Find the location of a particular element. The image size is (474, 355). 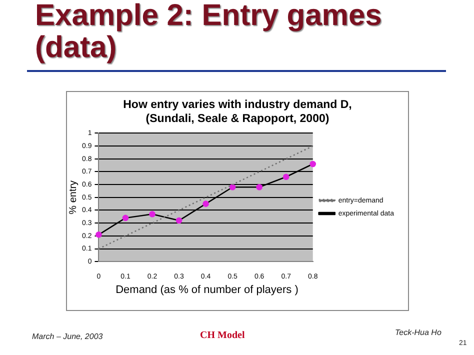

line-series is located at coordinates (206, 197).